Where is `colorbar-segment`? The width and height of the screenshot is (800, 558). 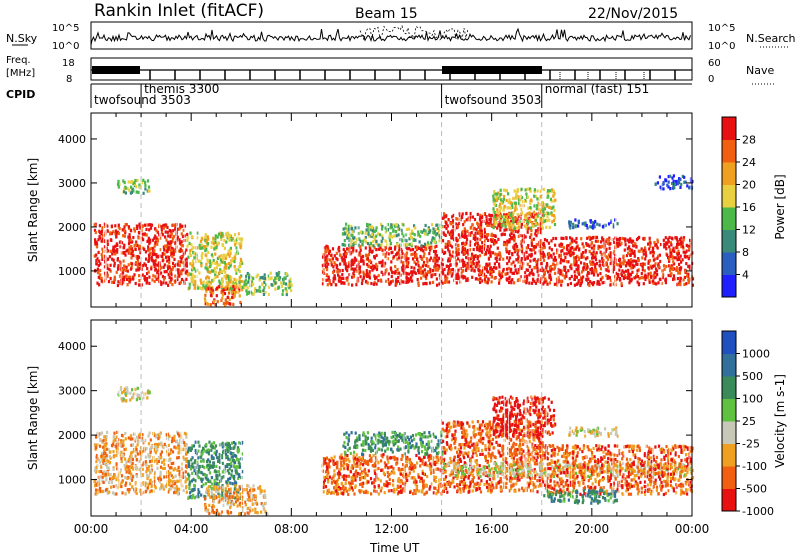 colorbar-segment is located at coordinates (729, 151).